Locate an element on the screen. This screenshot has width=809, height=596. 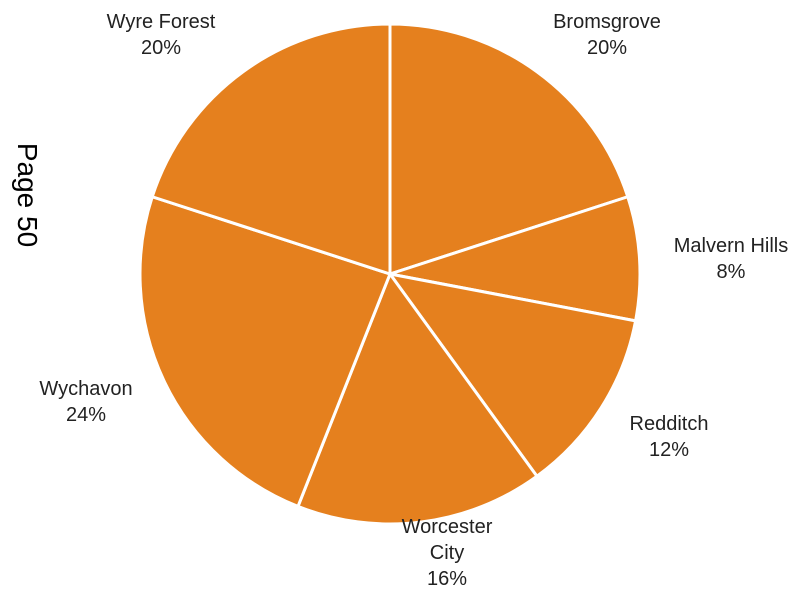
slice-value-label: 24% is located at coordinates (86, 415).